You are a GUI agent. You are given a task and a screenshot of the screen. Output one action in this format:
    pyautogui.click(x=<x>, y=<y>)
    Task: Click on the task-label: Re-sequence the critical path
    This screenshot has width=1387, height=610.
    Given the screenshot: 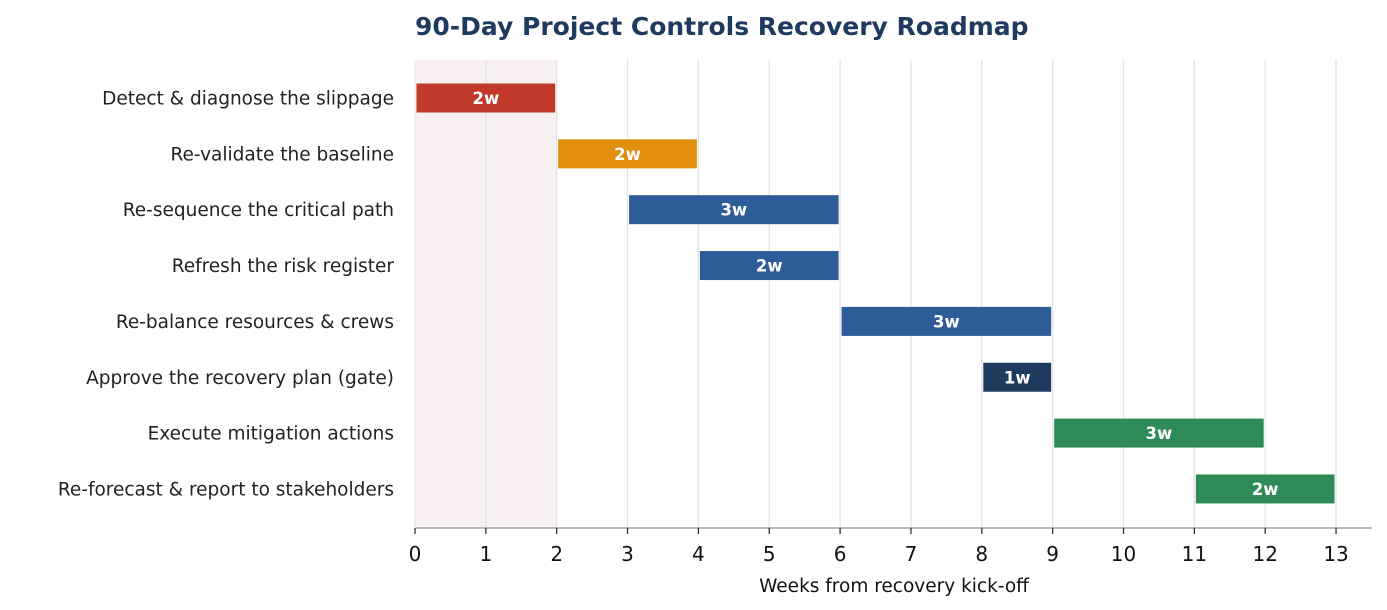 What is the action you would take?
    pyautogui.click(x=258, y=210)
    